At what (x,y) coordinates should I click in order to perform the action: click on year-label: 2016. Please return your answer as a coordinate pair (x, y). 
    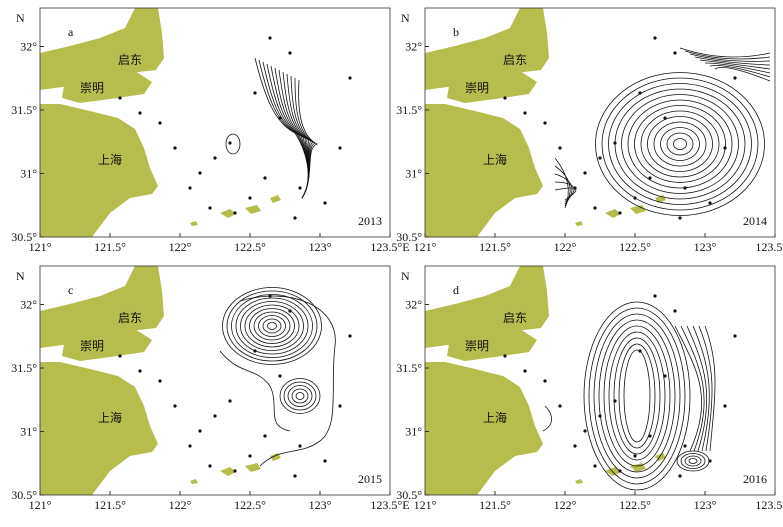
    Looking at the image, I should click on (755, 479).